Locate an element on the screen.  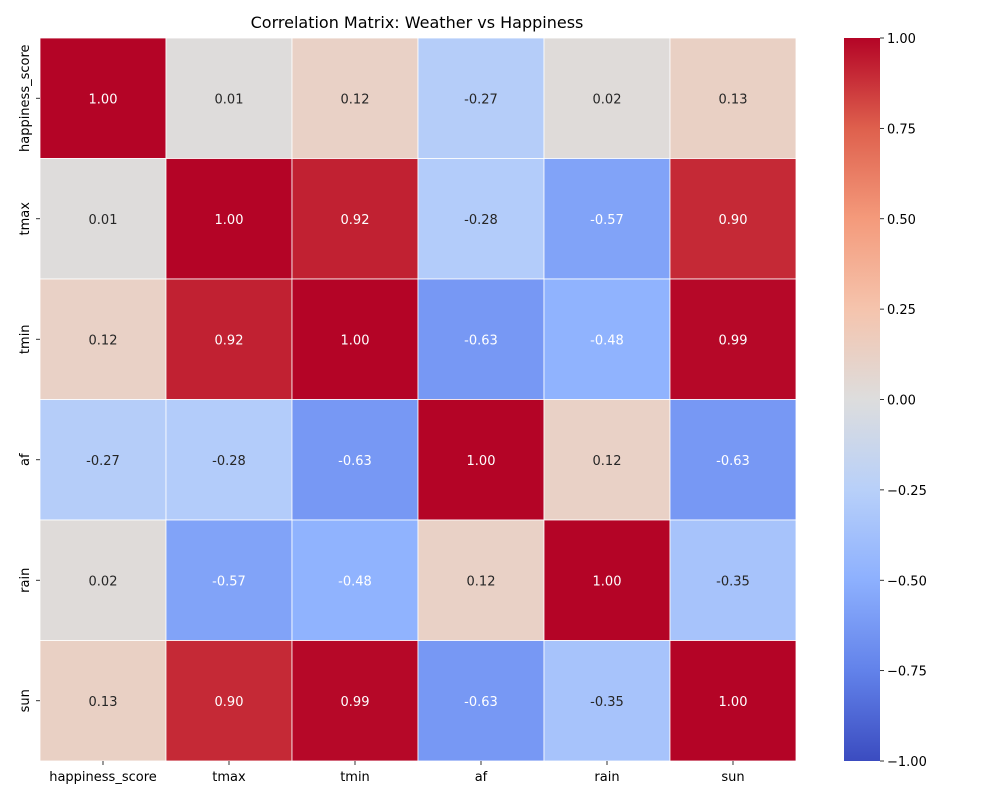
y-tick-label: tmin is located at coordinates (25, 339).